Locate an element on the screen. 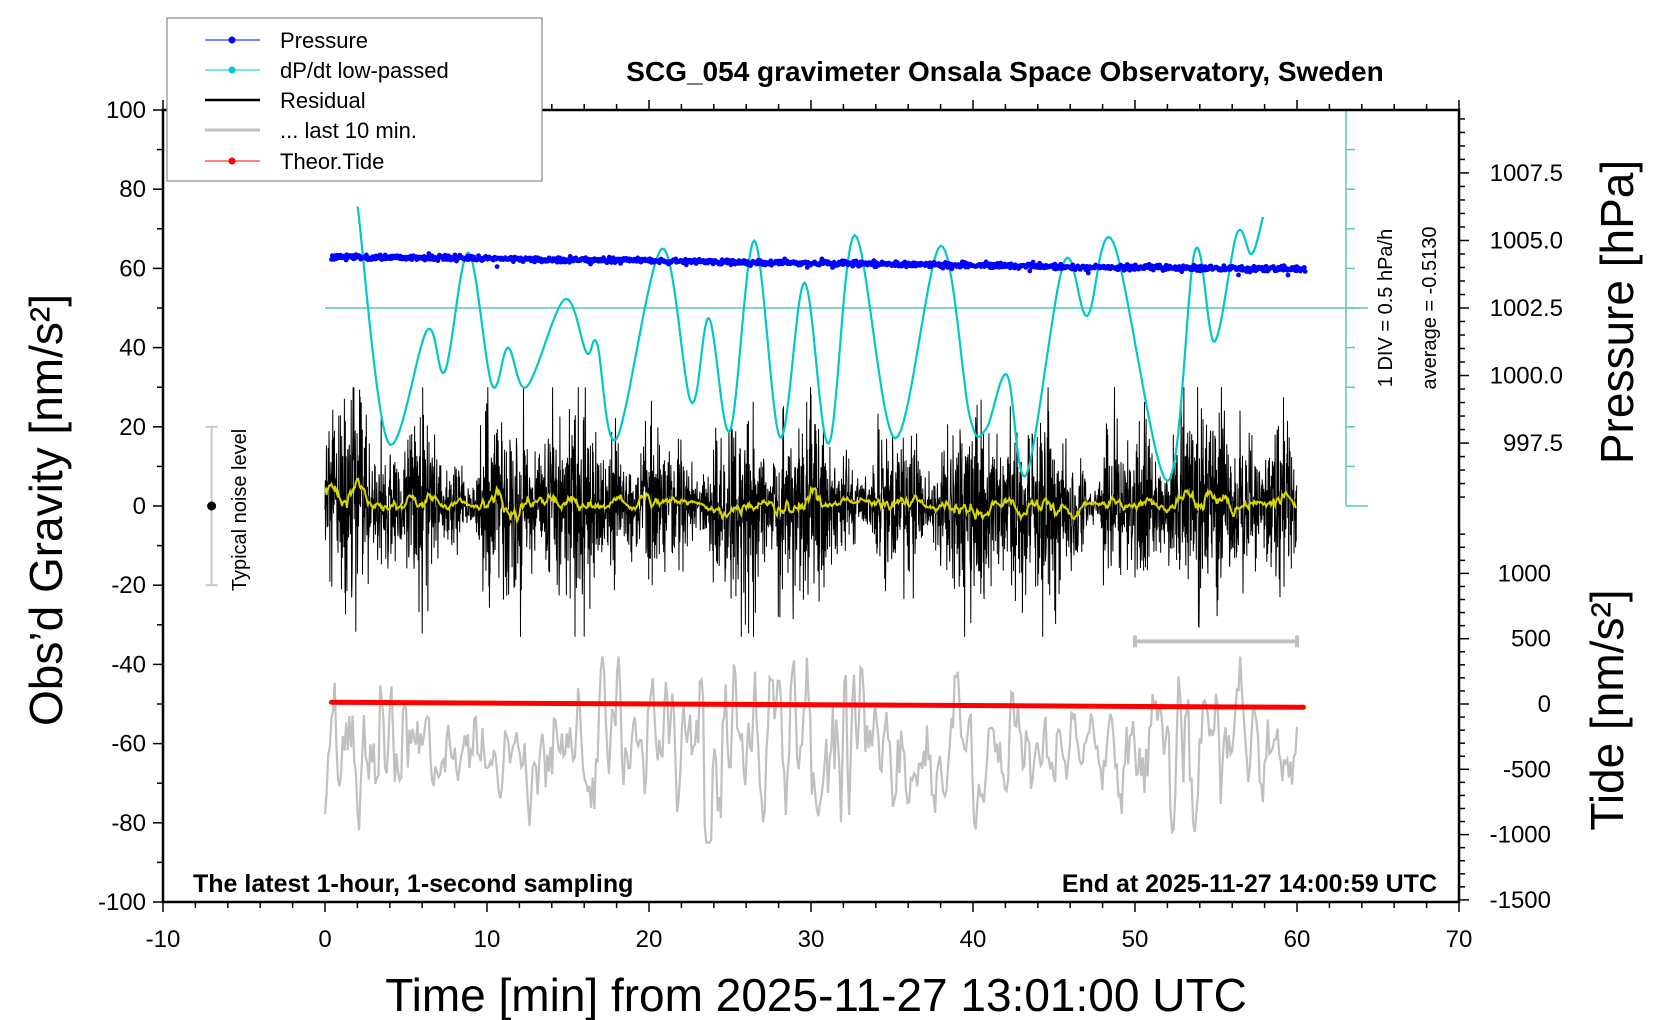 The width and height of the screenshot is (1660, 1020). tide-tick-label: 1000 is located at coordinates (1524, 573).